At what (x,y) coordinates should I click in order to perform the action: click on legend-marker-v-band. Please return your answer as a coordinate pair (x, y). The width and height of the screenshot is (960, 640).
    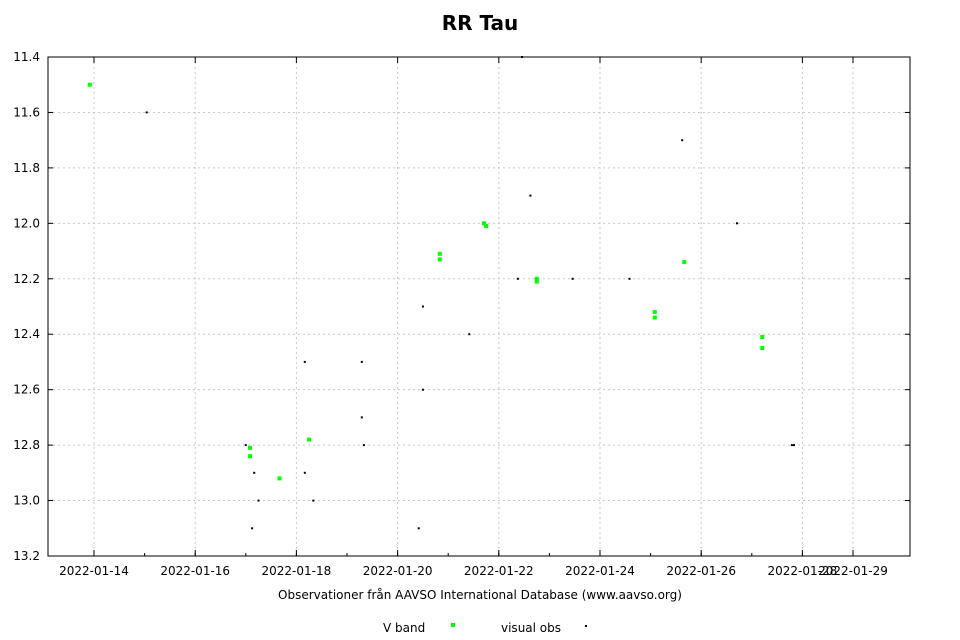
    Looking at the image, I should click on (453, 625).